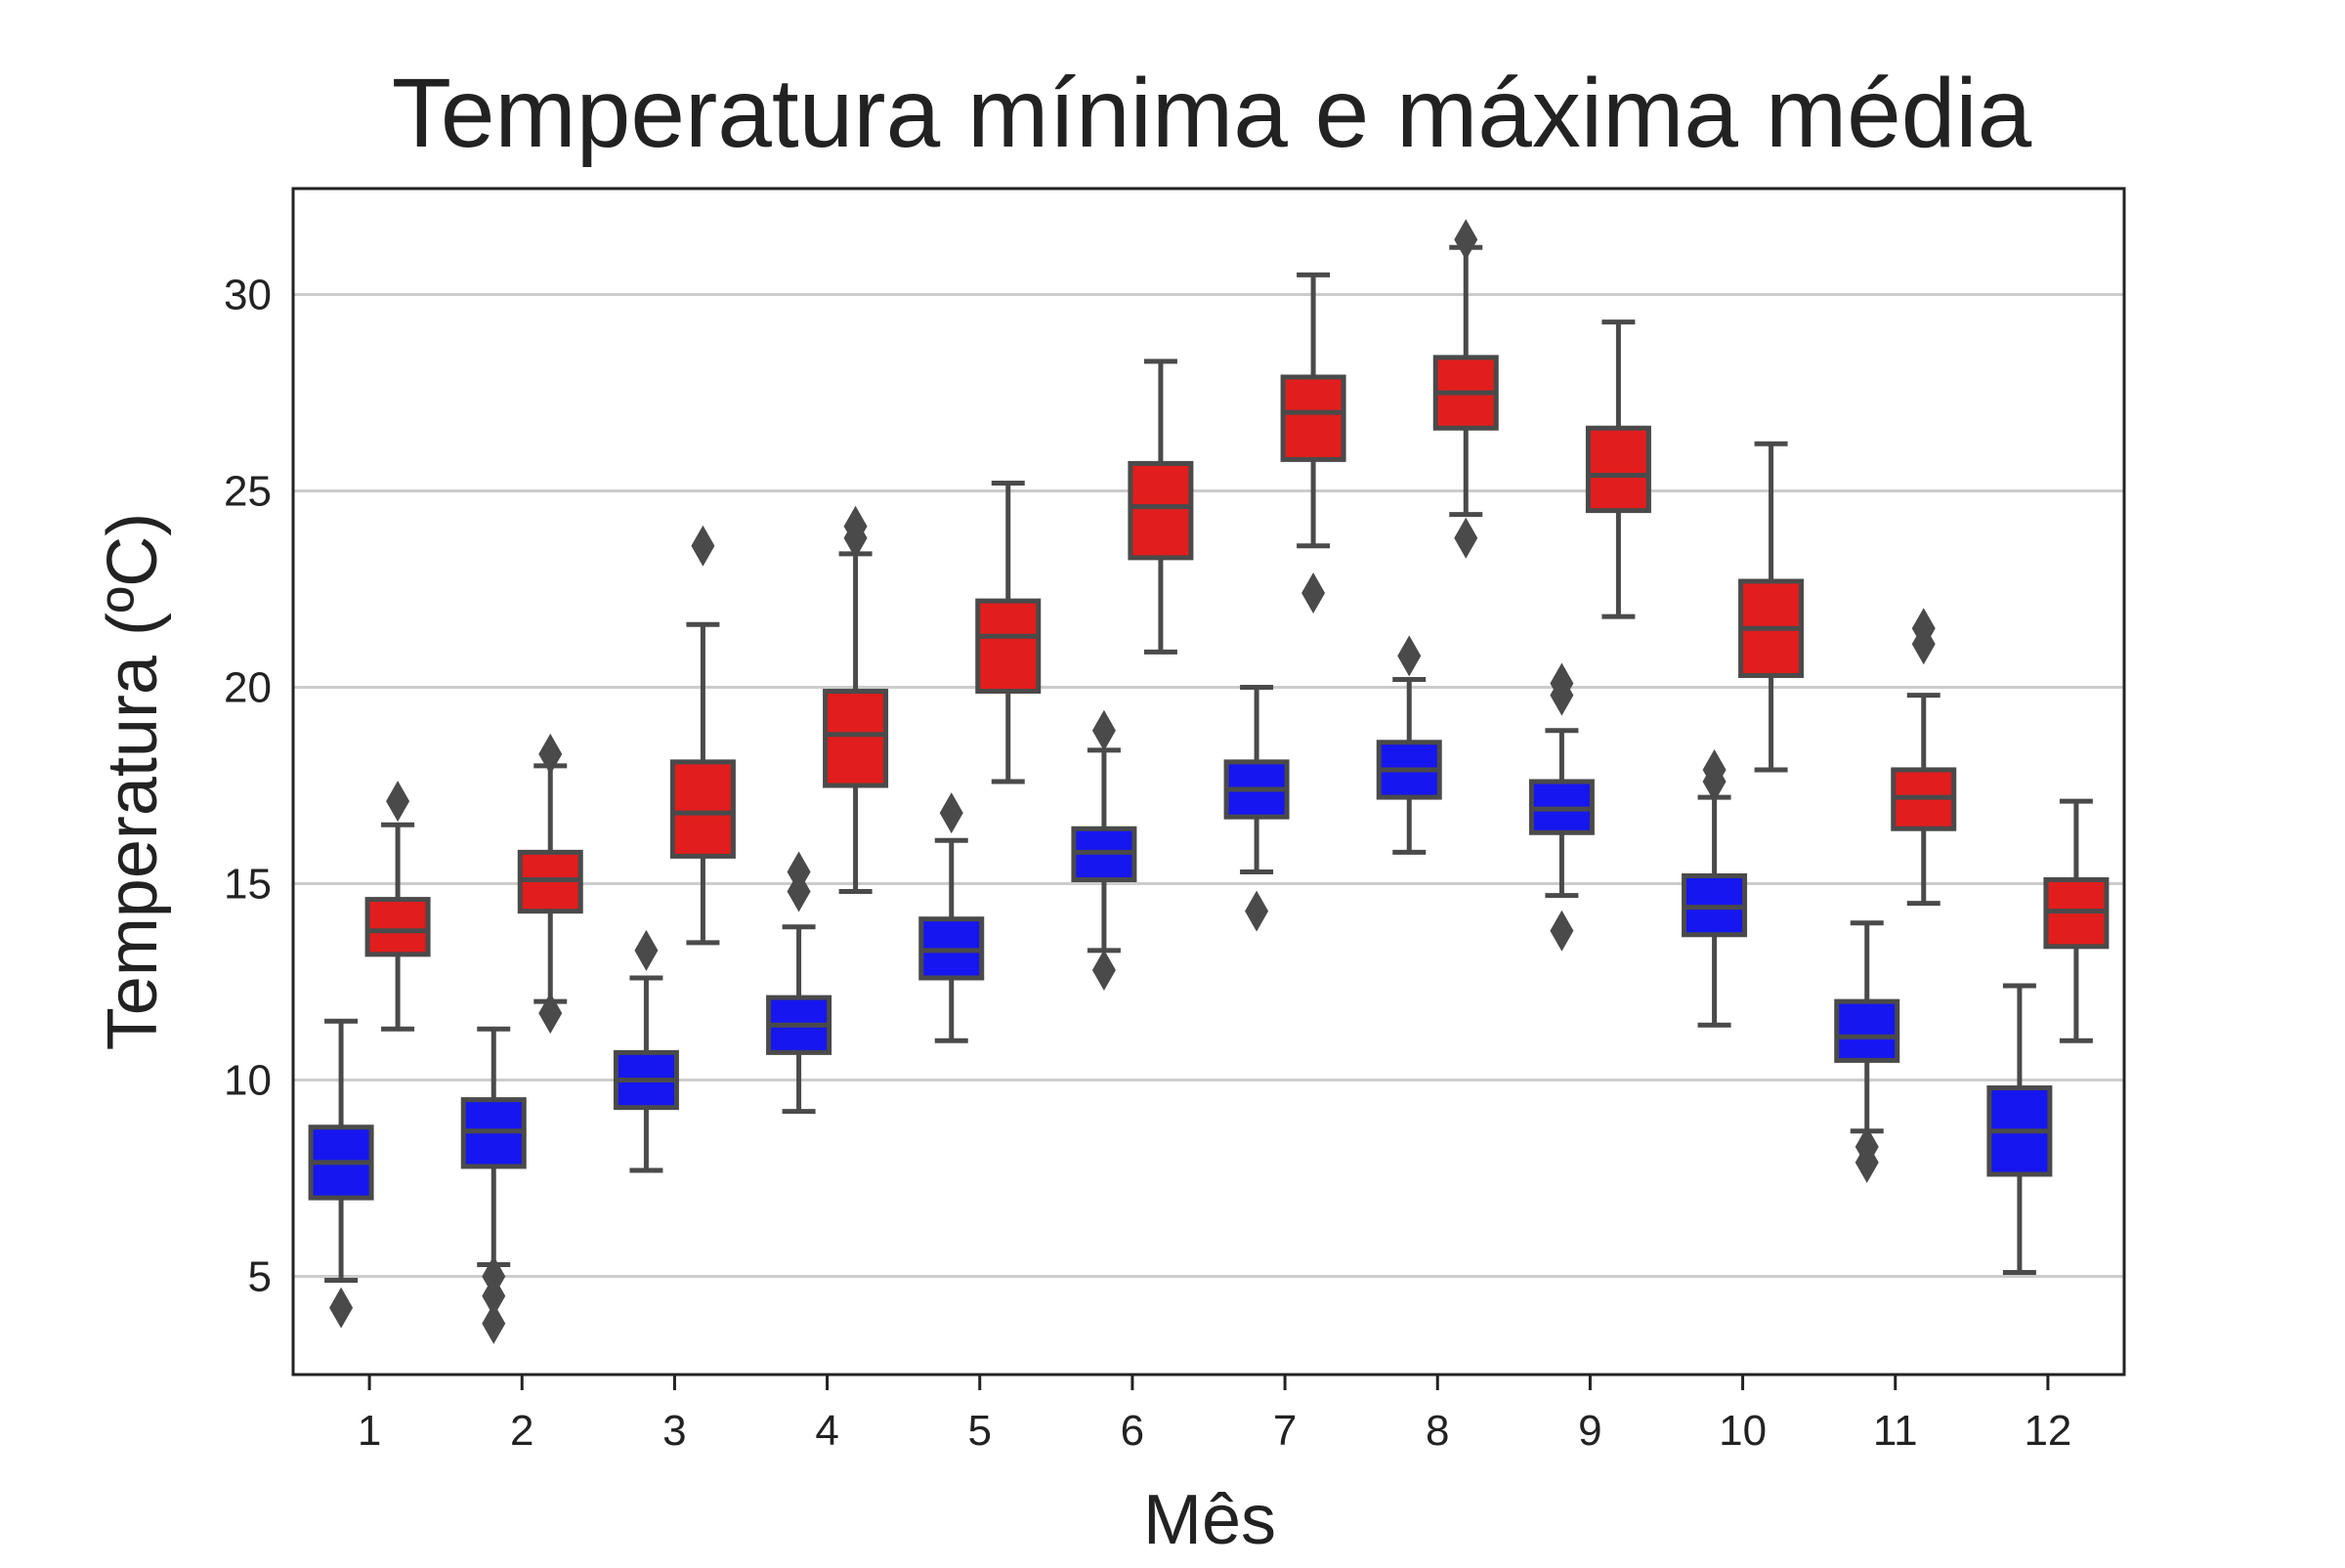  What do you see at coordinates (674, 1431) in the screenshot?
I see `x-tick-label: 3` at bounding box center [674, 1431].